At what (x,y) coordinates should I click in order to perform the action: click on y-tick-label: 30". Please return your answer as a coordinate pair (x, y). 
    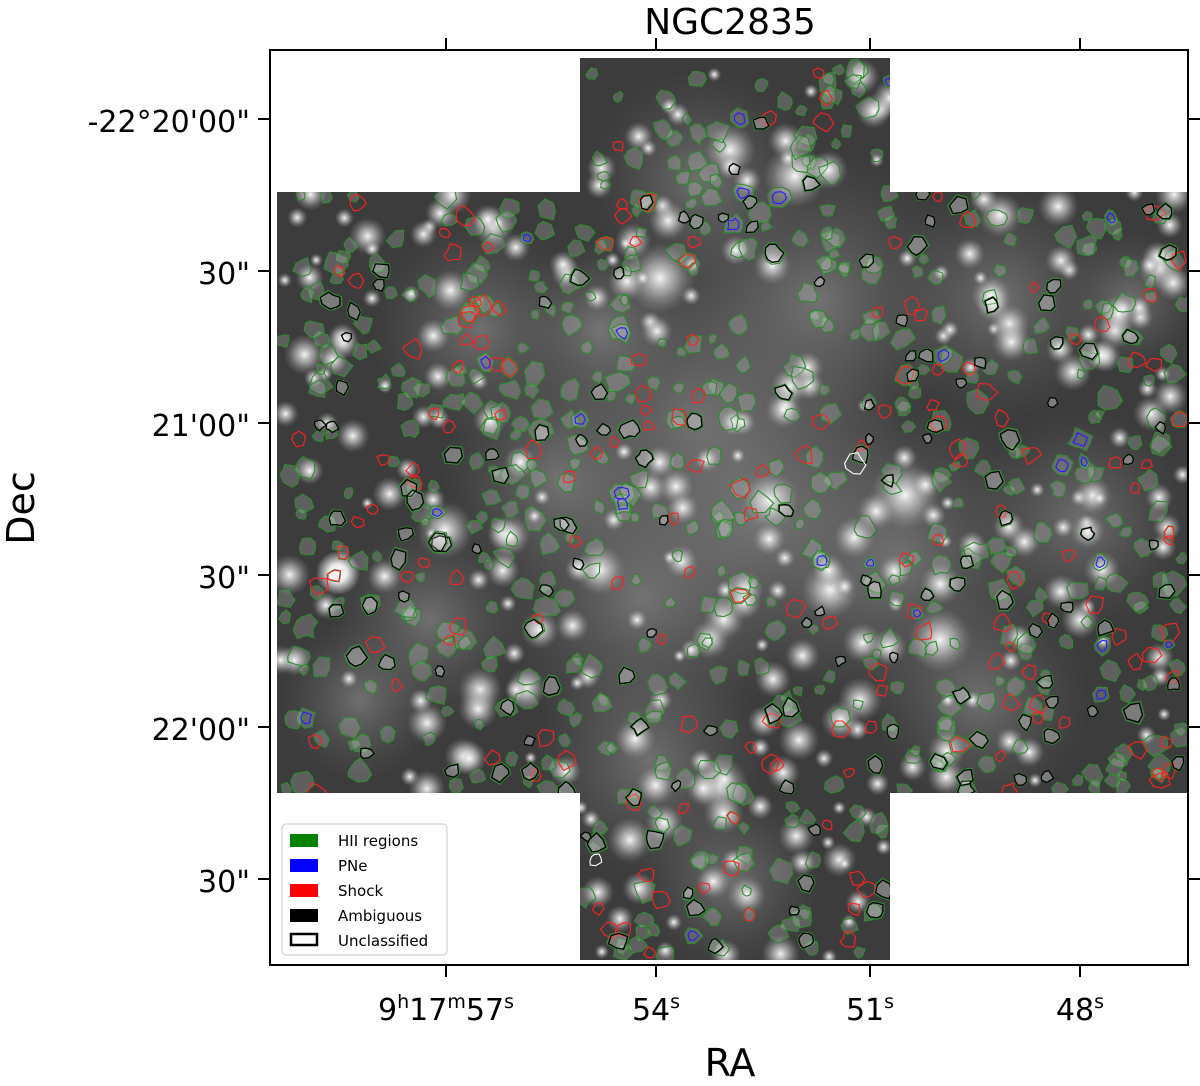
    Looking at the image, I should click on (224, 578).